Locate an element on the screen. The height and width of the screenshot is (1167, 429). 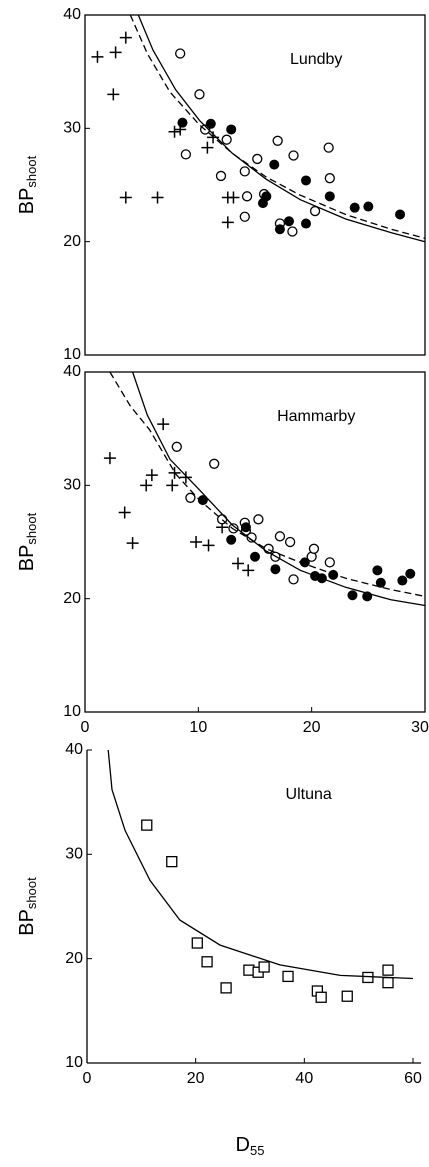
x-tick-label: 60 is located at coordinates (413, 1078).